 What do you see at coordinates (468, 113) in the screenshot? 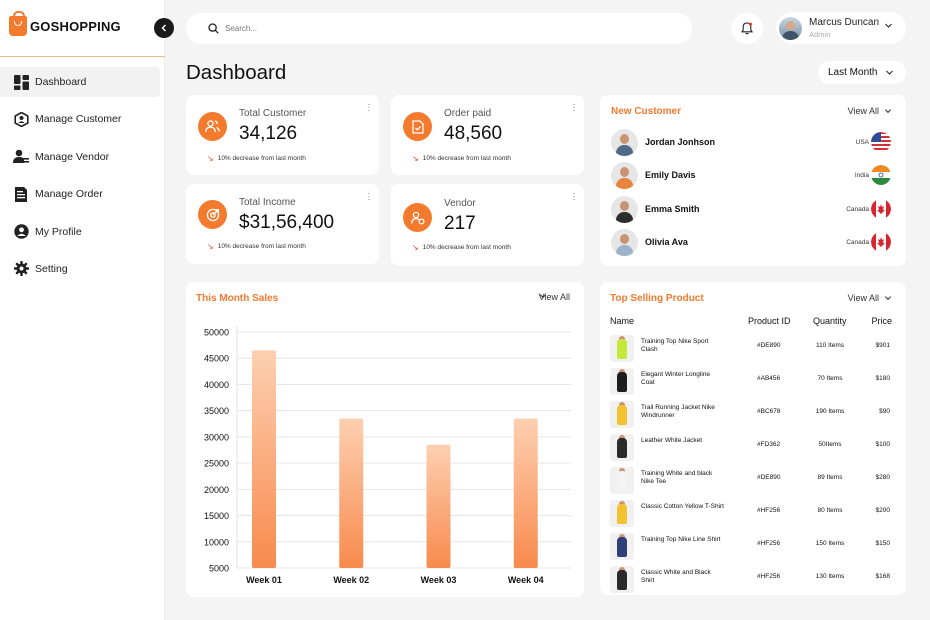
I see `stat-label: Order paid` at bounding box center [468, 113].